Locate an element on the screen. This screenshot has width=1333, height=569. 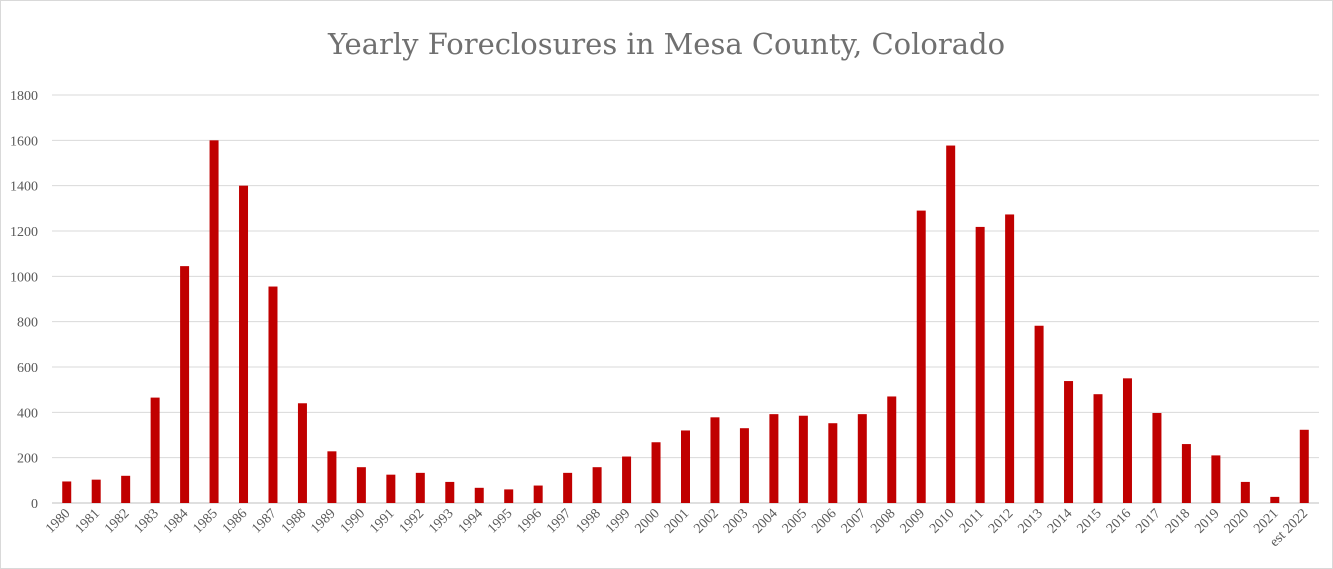
bar-1998 is located at coordinates (597, 485).